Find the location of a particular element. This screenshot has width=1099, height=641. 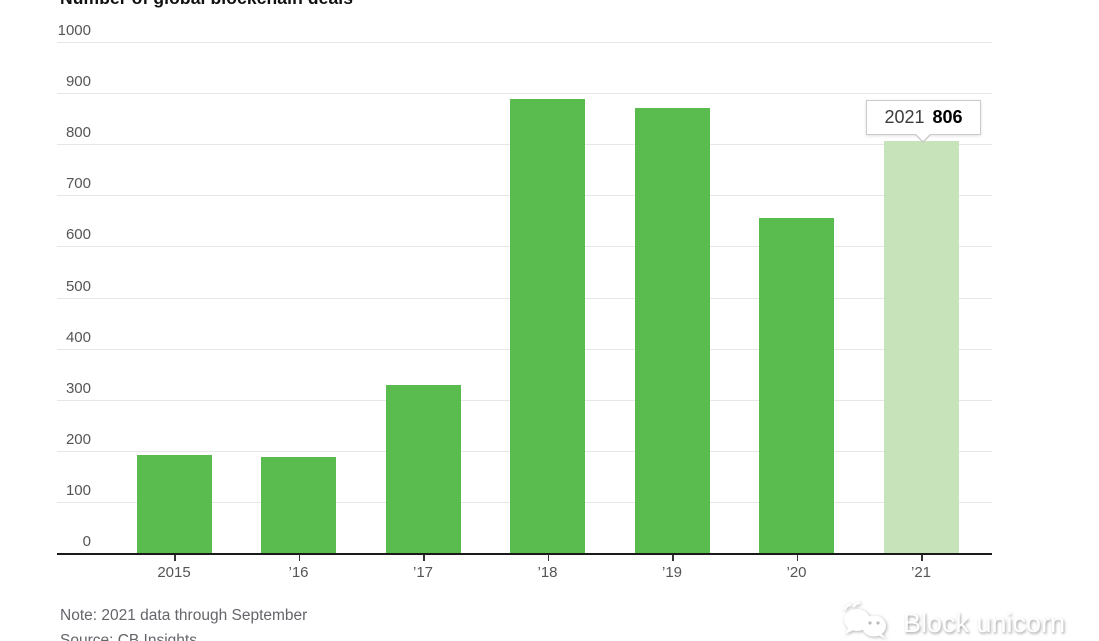

y-tick-label-200: 200 is located at coordinates (78, 439).